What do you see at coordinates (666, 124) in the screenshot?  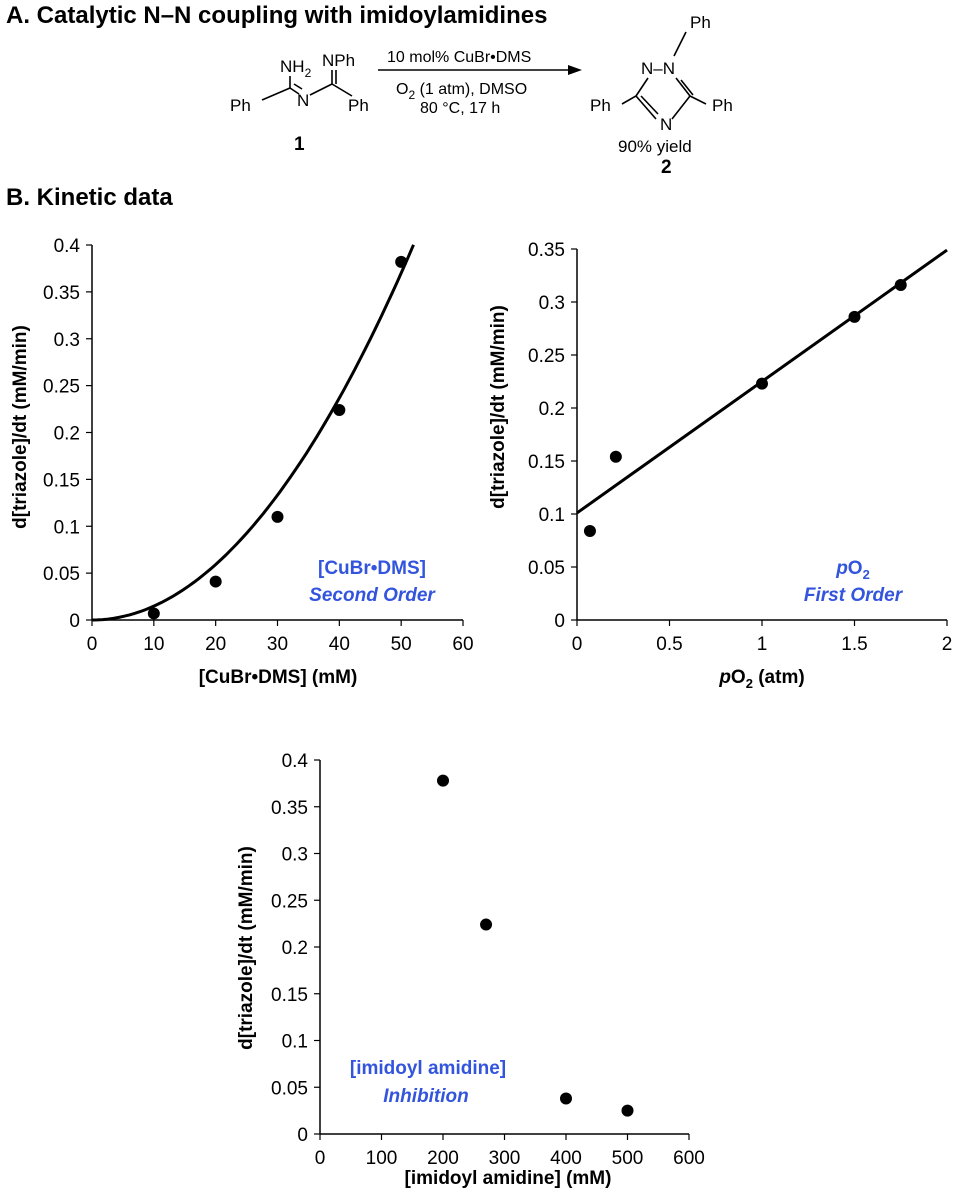 I see `atom-n-bottom: N` at bounding box center [666, 124].